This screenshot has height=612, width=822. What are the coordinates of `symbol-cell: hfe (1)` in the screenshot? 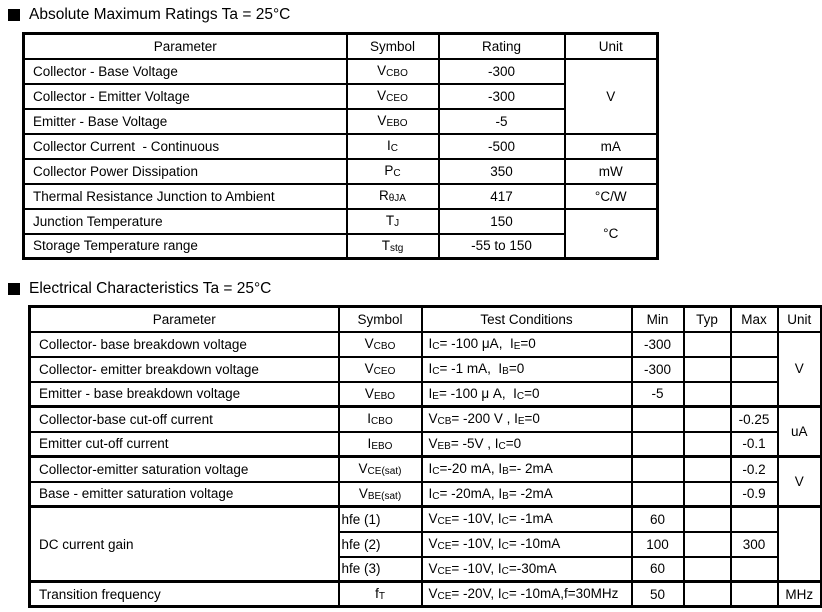 It's located at (380, 519).